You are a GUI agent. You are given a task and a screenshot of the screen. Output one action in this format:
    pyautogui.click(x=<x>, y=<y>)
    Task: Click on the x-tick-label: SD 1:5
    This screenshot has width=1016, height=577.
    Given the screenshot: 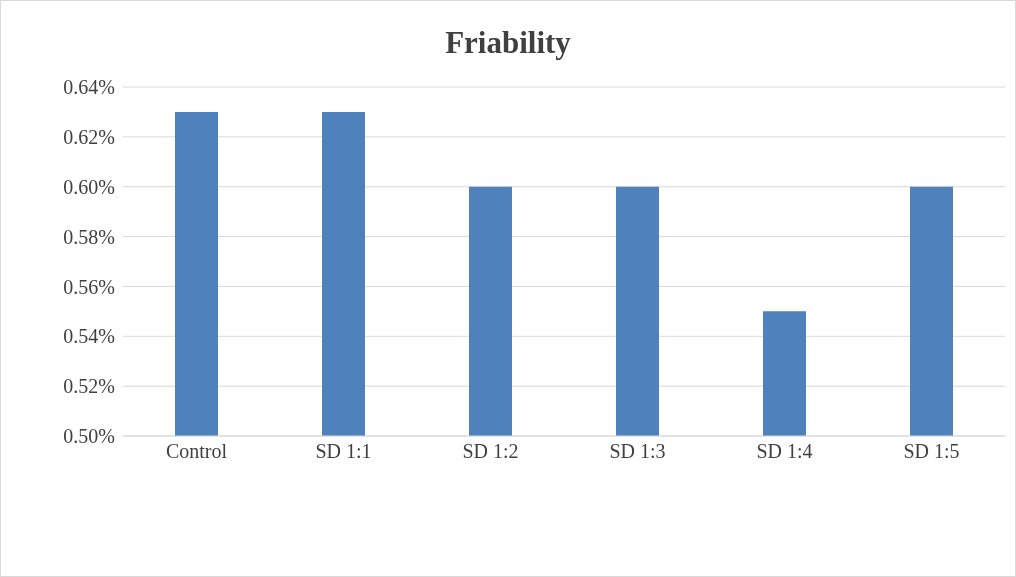 What is the action you would take?
    pyautogui.click(x=931, y=451)
    